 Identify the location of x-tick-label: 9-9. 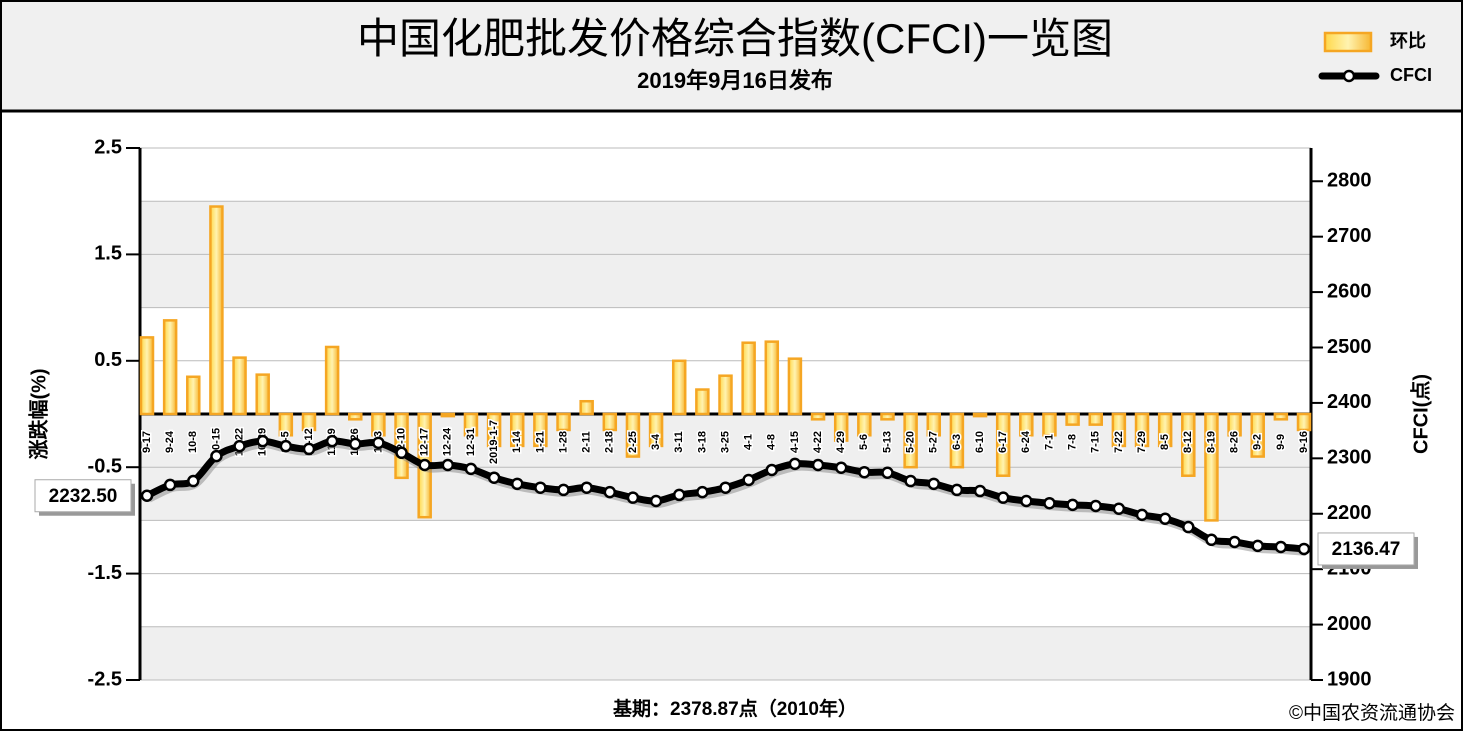
(1281, 442).